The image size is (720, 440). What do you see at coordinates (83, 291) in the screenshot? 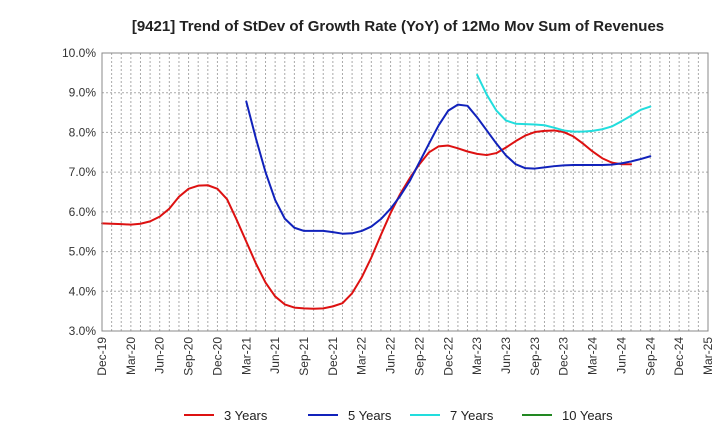
I see `y-tick-label: 4.0%` at bounding box center [83, 291].